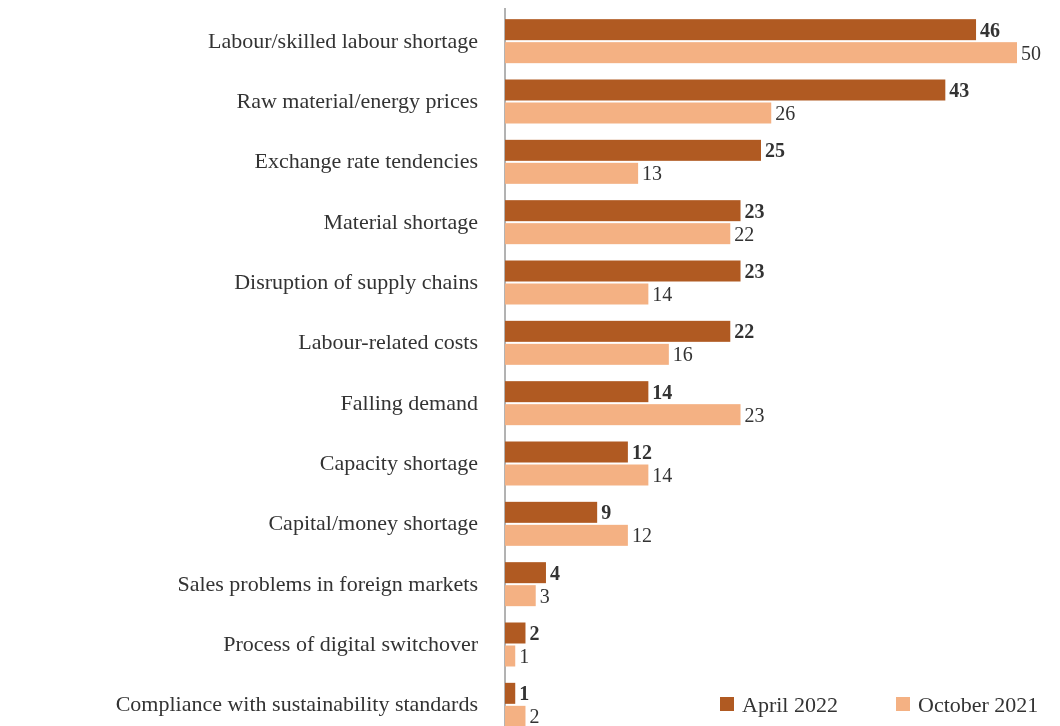 The image size is (1060, 726). Describe the element at coordinates (296, 704) in the screenshot. I see `y-tick-label: Compliance with sustainability standards` at that location.